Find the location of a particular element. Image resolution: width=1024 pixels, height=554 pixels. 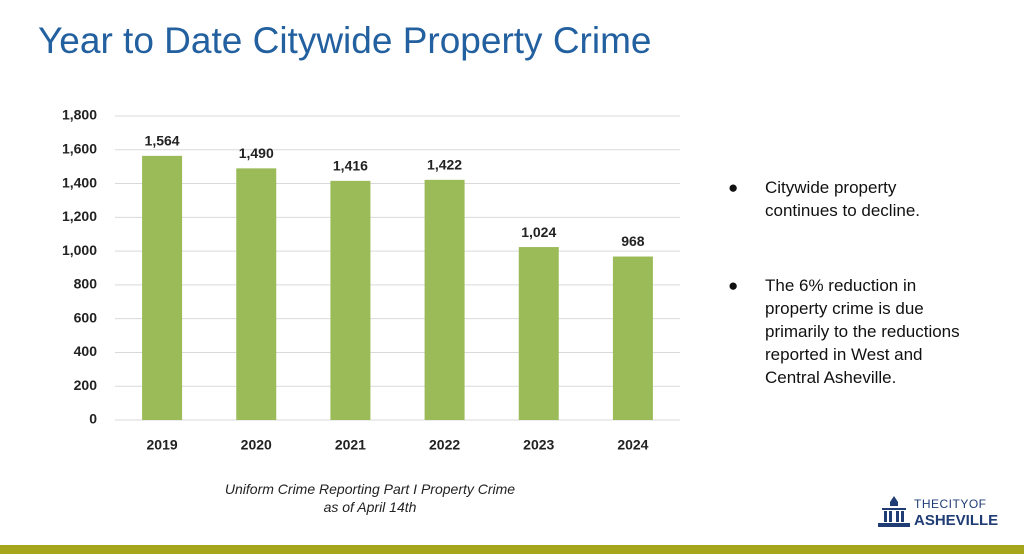

slide-title: Year to Date Citywide Property Crime is located at coordinates (345, 40).